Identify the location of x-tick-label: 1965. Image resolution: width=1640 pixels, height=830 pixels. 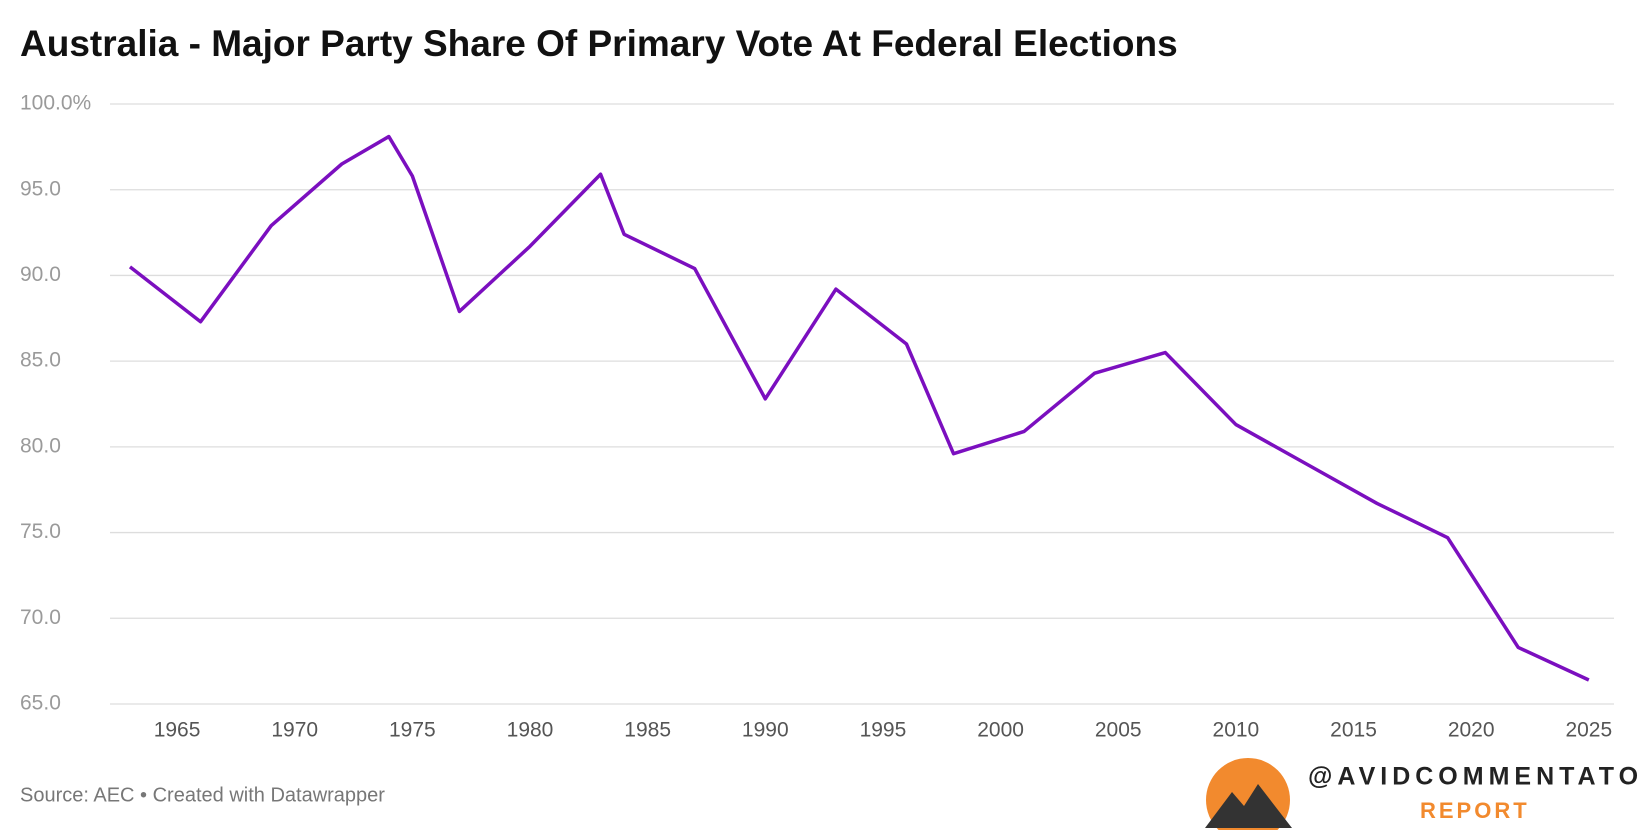
(177, 730).